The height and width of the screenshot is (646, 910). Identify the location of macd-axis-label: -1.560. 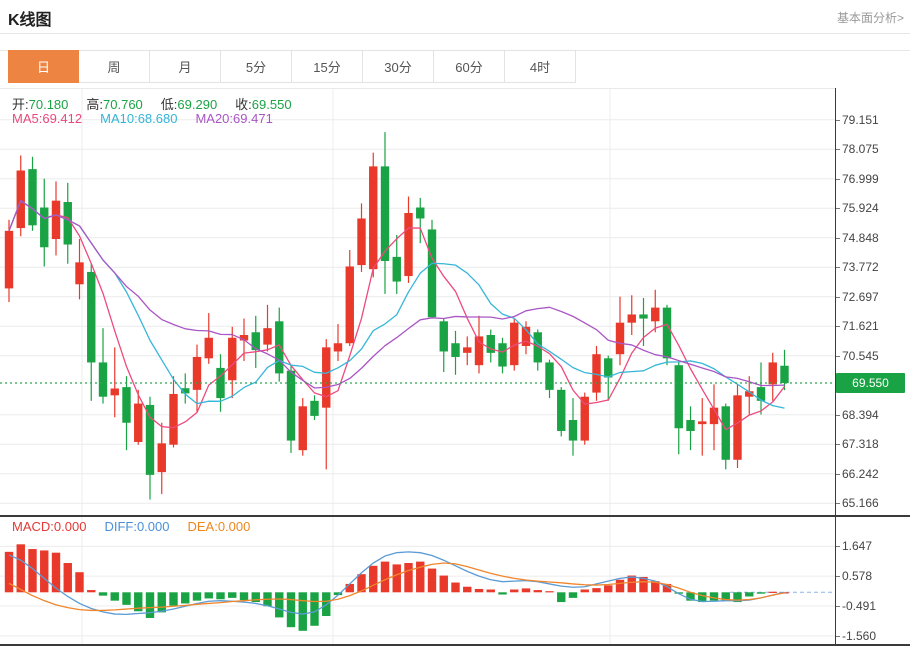
(859, 635).